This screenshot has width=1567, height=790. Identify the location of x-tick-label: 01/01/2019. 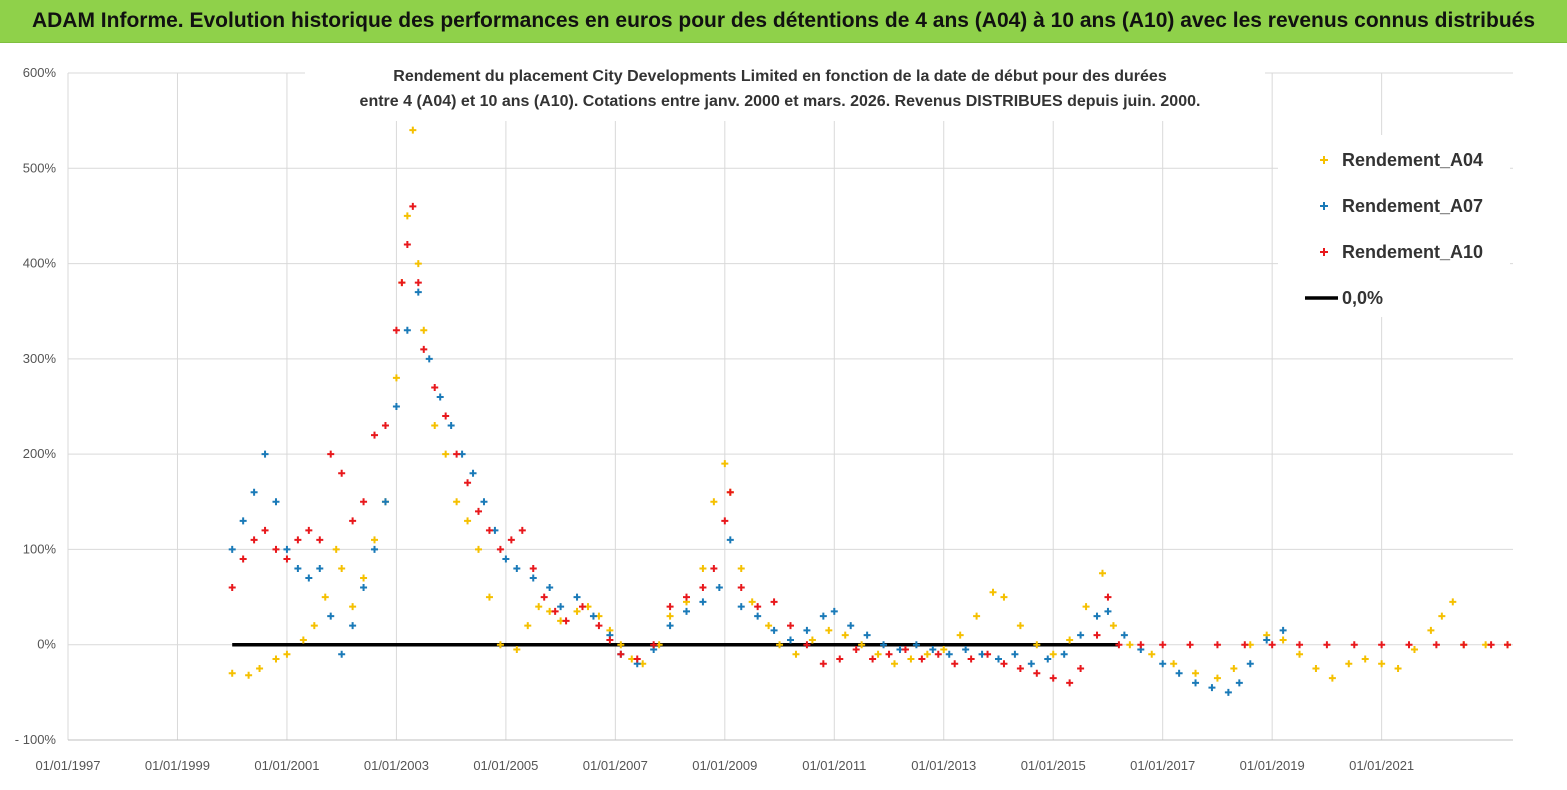
(1272, 765).